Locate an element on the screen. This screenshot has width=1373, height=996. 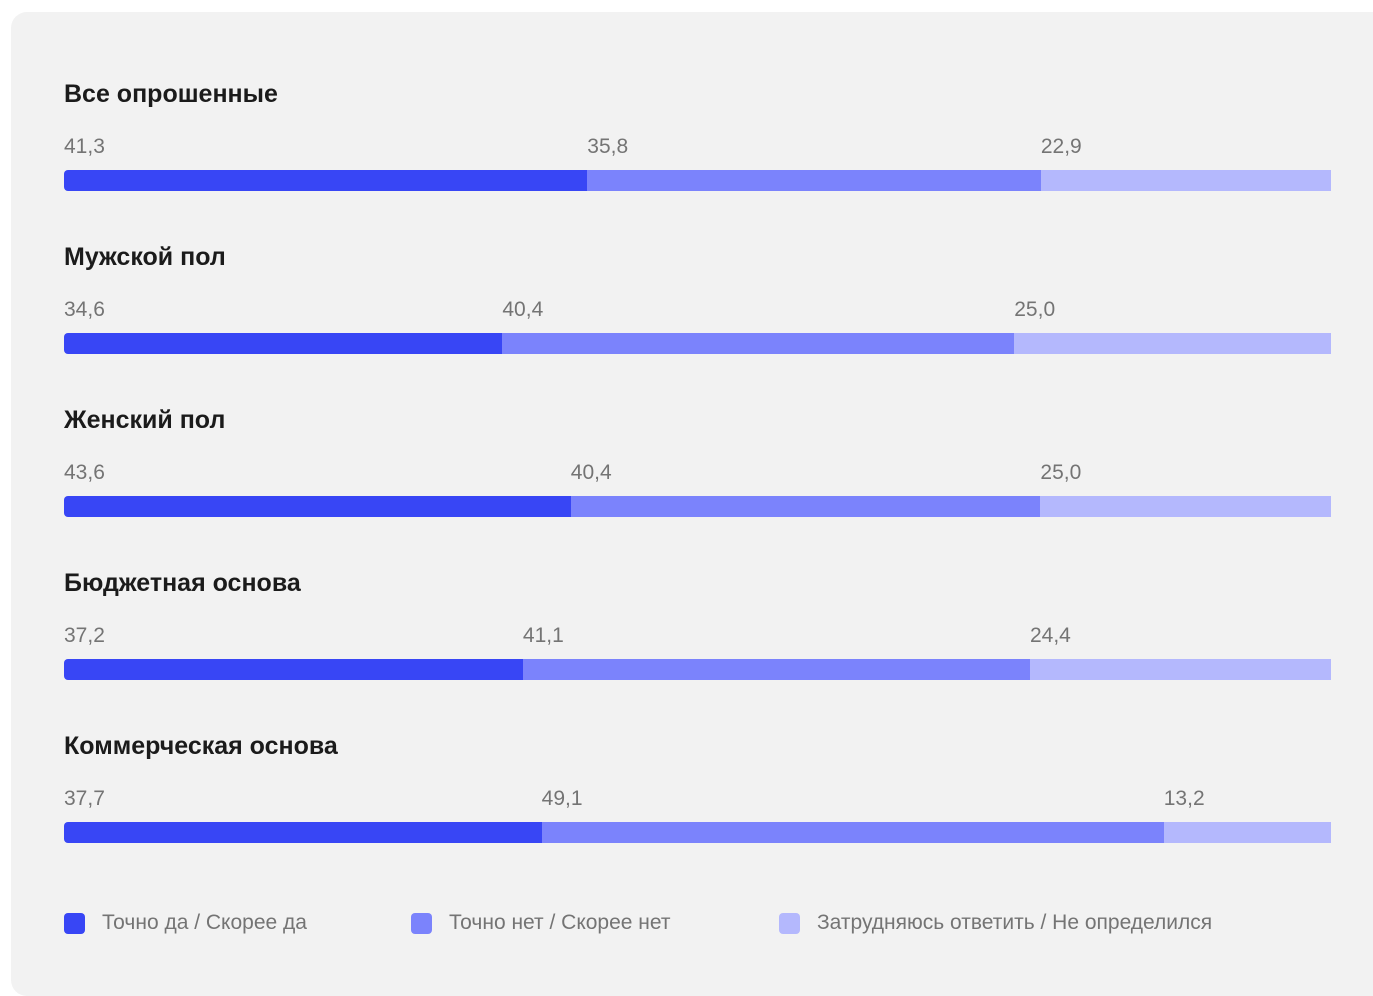
value-label-yes: 37,7 is located at coordinates (84, 798).